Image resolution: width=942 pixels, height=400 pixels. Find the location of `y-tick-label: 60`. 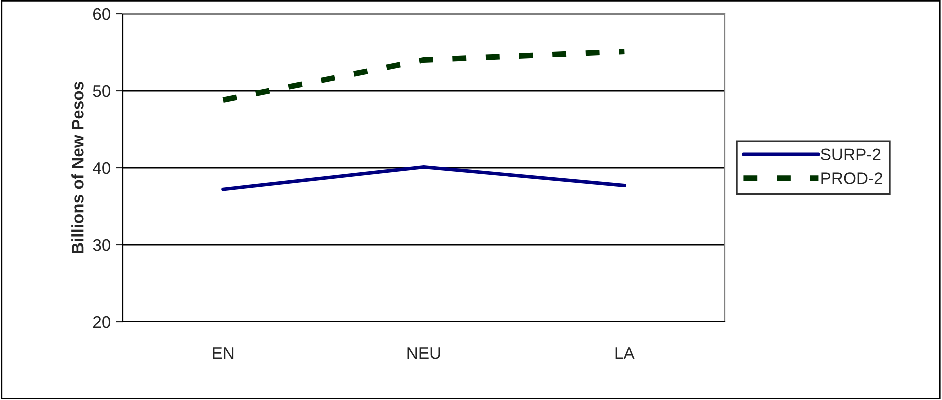

y-tick-label: 60 is located at coordinates (102, 14).